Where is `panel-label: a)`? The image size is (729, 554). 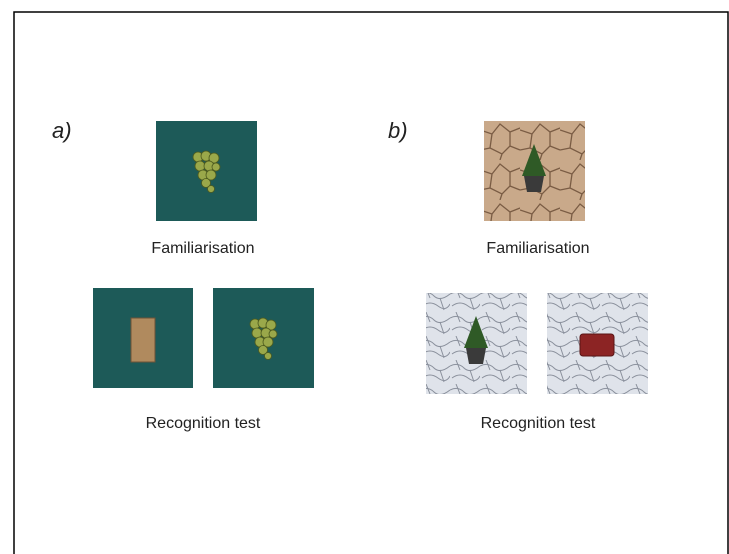 panel-label: a) is located at coordinates (62, 130).